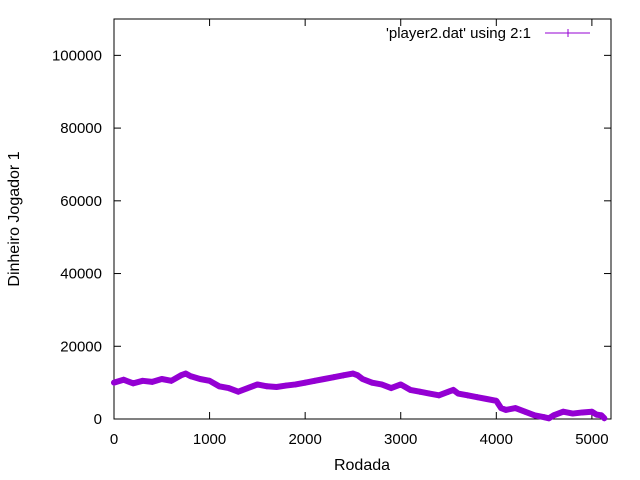  Describe the element at coordinates (362, 465) in the screenshot. I see `x-axis-label: Rodada` at that location.